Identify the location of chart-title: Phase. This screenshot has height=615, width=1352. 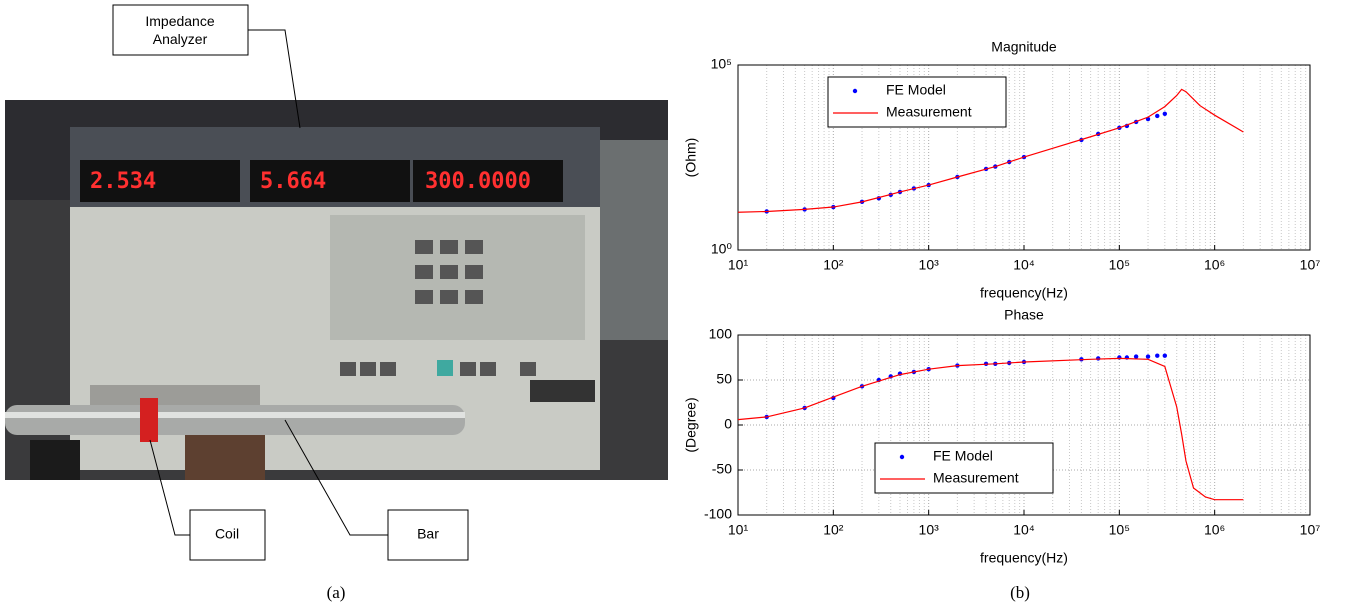
(1024, 315).